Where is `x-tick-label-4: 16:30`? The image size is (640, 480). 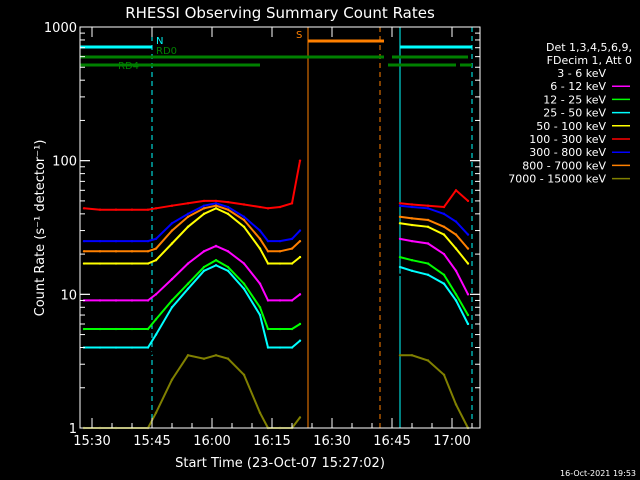
x-tick-label-4: 16:30 is located at coordinates (331, 441).